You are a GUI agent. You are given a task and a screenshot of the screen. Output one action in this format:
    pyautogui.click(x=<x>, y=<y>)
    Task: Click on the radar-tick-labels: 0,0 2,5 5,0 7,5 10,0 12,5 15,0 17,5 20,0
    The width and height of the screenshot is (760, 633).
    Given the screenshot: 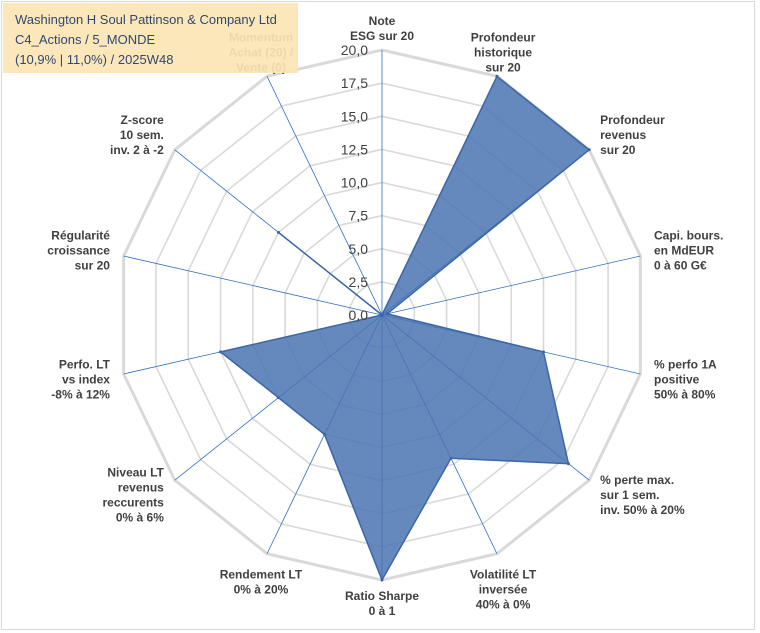 What is the action you would take?
    pyautogui.click(x=354, y=182)
    